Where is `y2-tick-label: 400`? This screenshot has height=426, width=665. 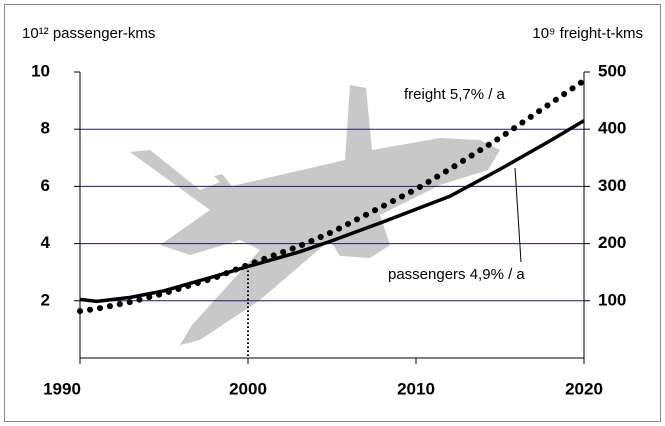
y2-tick-label: 400 is located at coordinates (612, 128).